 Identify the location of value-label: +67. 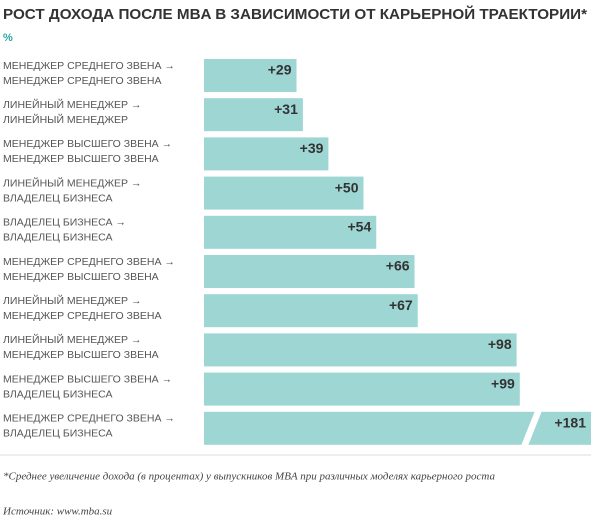
(401, 305).